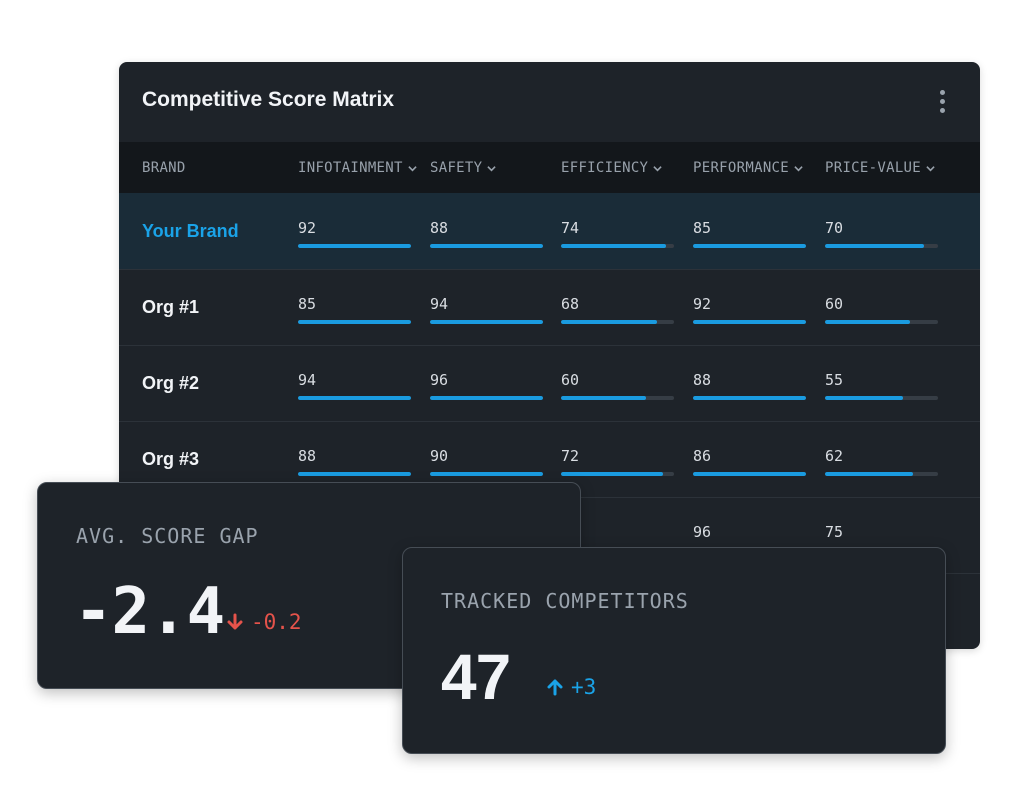  I want to click on score-cell: 96, so click(486, 383).